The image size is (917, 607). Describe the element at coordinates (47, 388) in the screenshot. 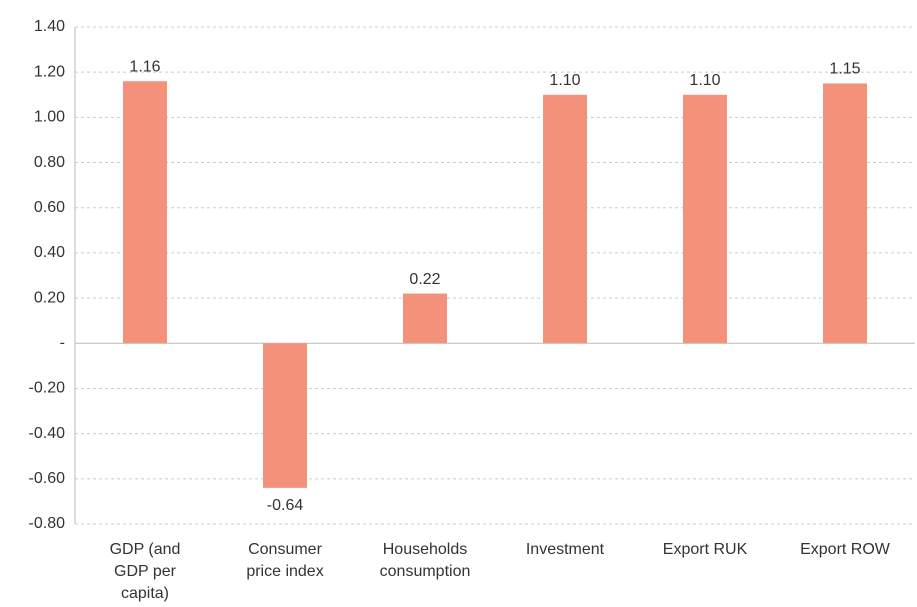

I see `y-tick-label: -0.20` at that location.